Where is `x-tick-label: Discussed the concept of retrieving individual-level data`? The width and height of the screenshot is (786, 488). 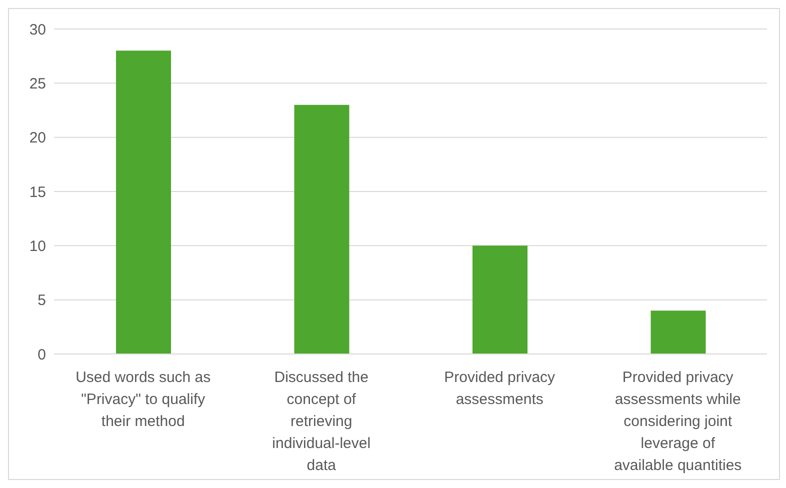 x-tick-label: Discussed the concept of retrieving individual-level data is located at coordinates (321, 421).